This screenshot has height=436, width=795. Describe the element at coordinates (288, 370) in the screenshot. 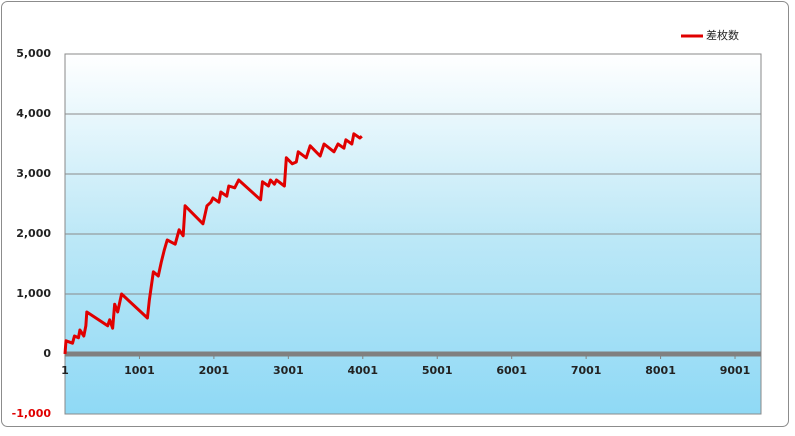

I see `x-tick-label: 3001` at that location.